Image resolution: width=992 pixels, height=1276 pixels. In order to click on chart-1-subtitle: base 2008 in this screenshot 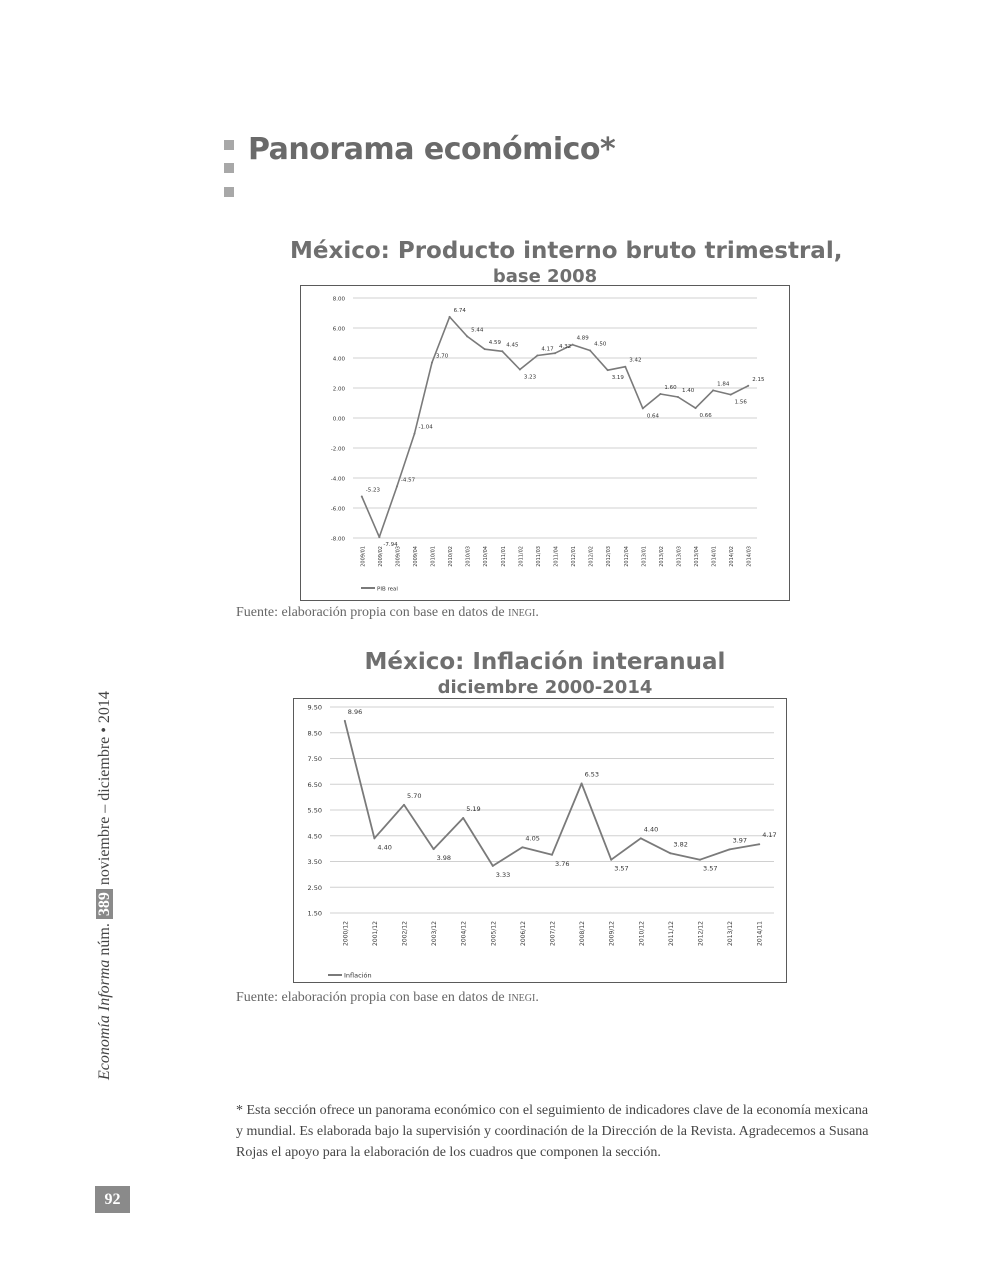, I will do `click(545, 276)`.